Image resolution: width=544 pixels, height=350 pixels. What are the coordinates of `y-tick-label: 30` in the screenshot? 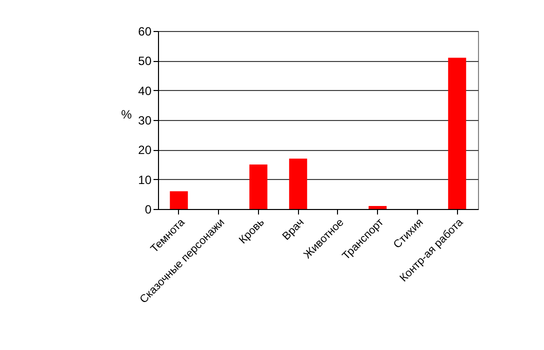 It's located at (145, 121).